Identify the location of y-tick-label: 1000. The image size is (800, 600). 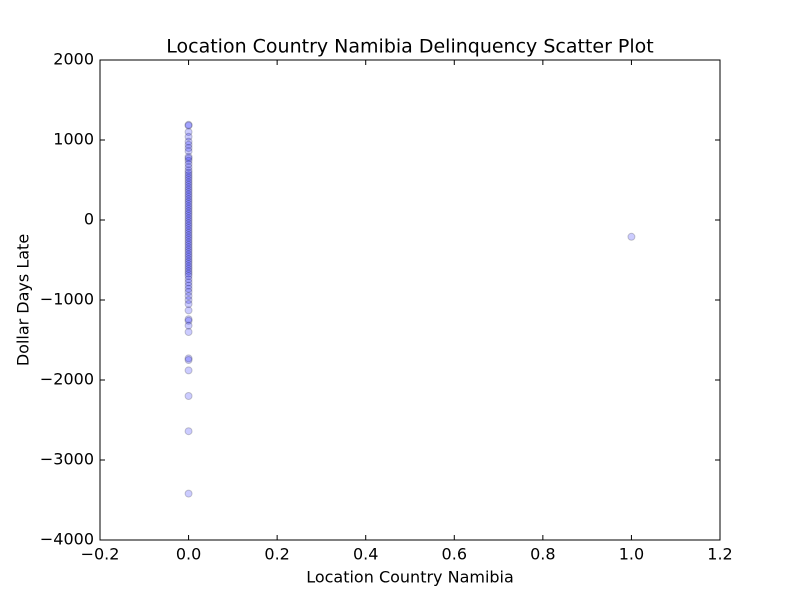
(73, 139).